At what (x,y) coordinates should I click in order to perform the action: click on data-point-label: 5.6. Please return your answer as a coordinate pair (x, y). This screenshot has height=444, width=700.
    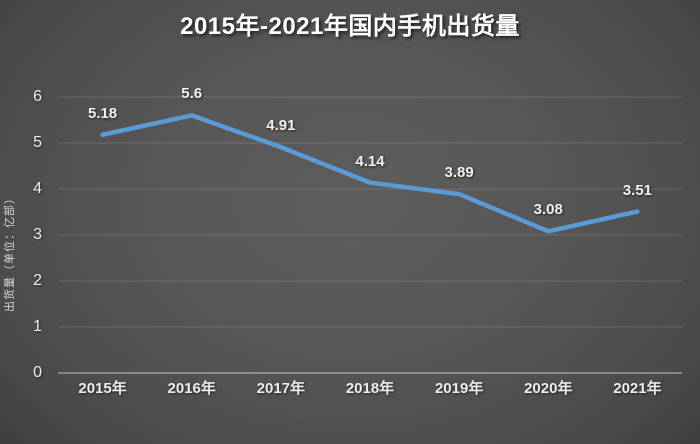
    Looking at the image, I should click on (192, 94).